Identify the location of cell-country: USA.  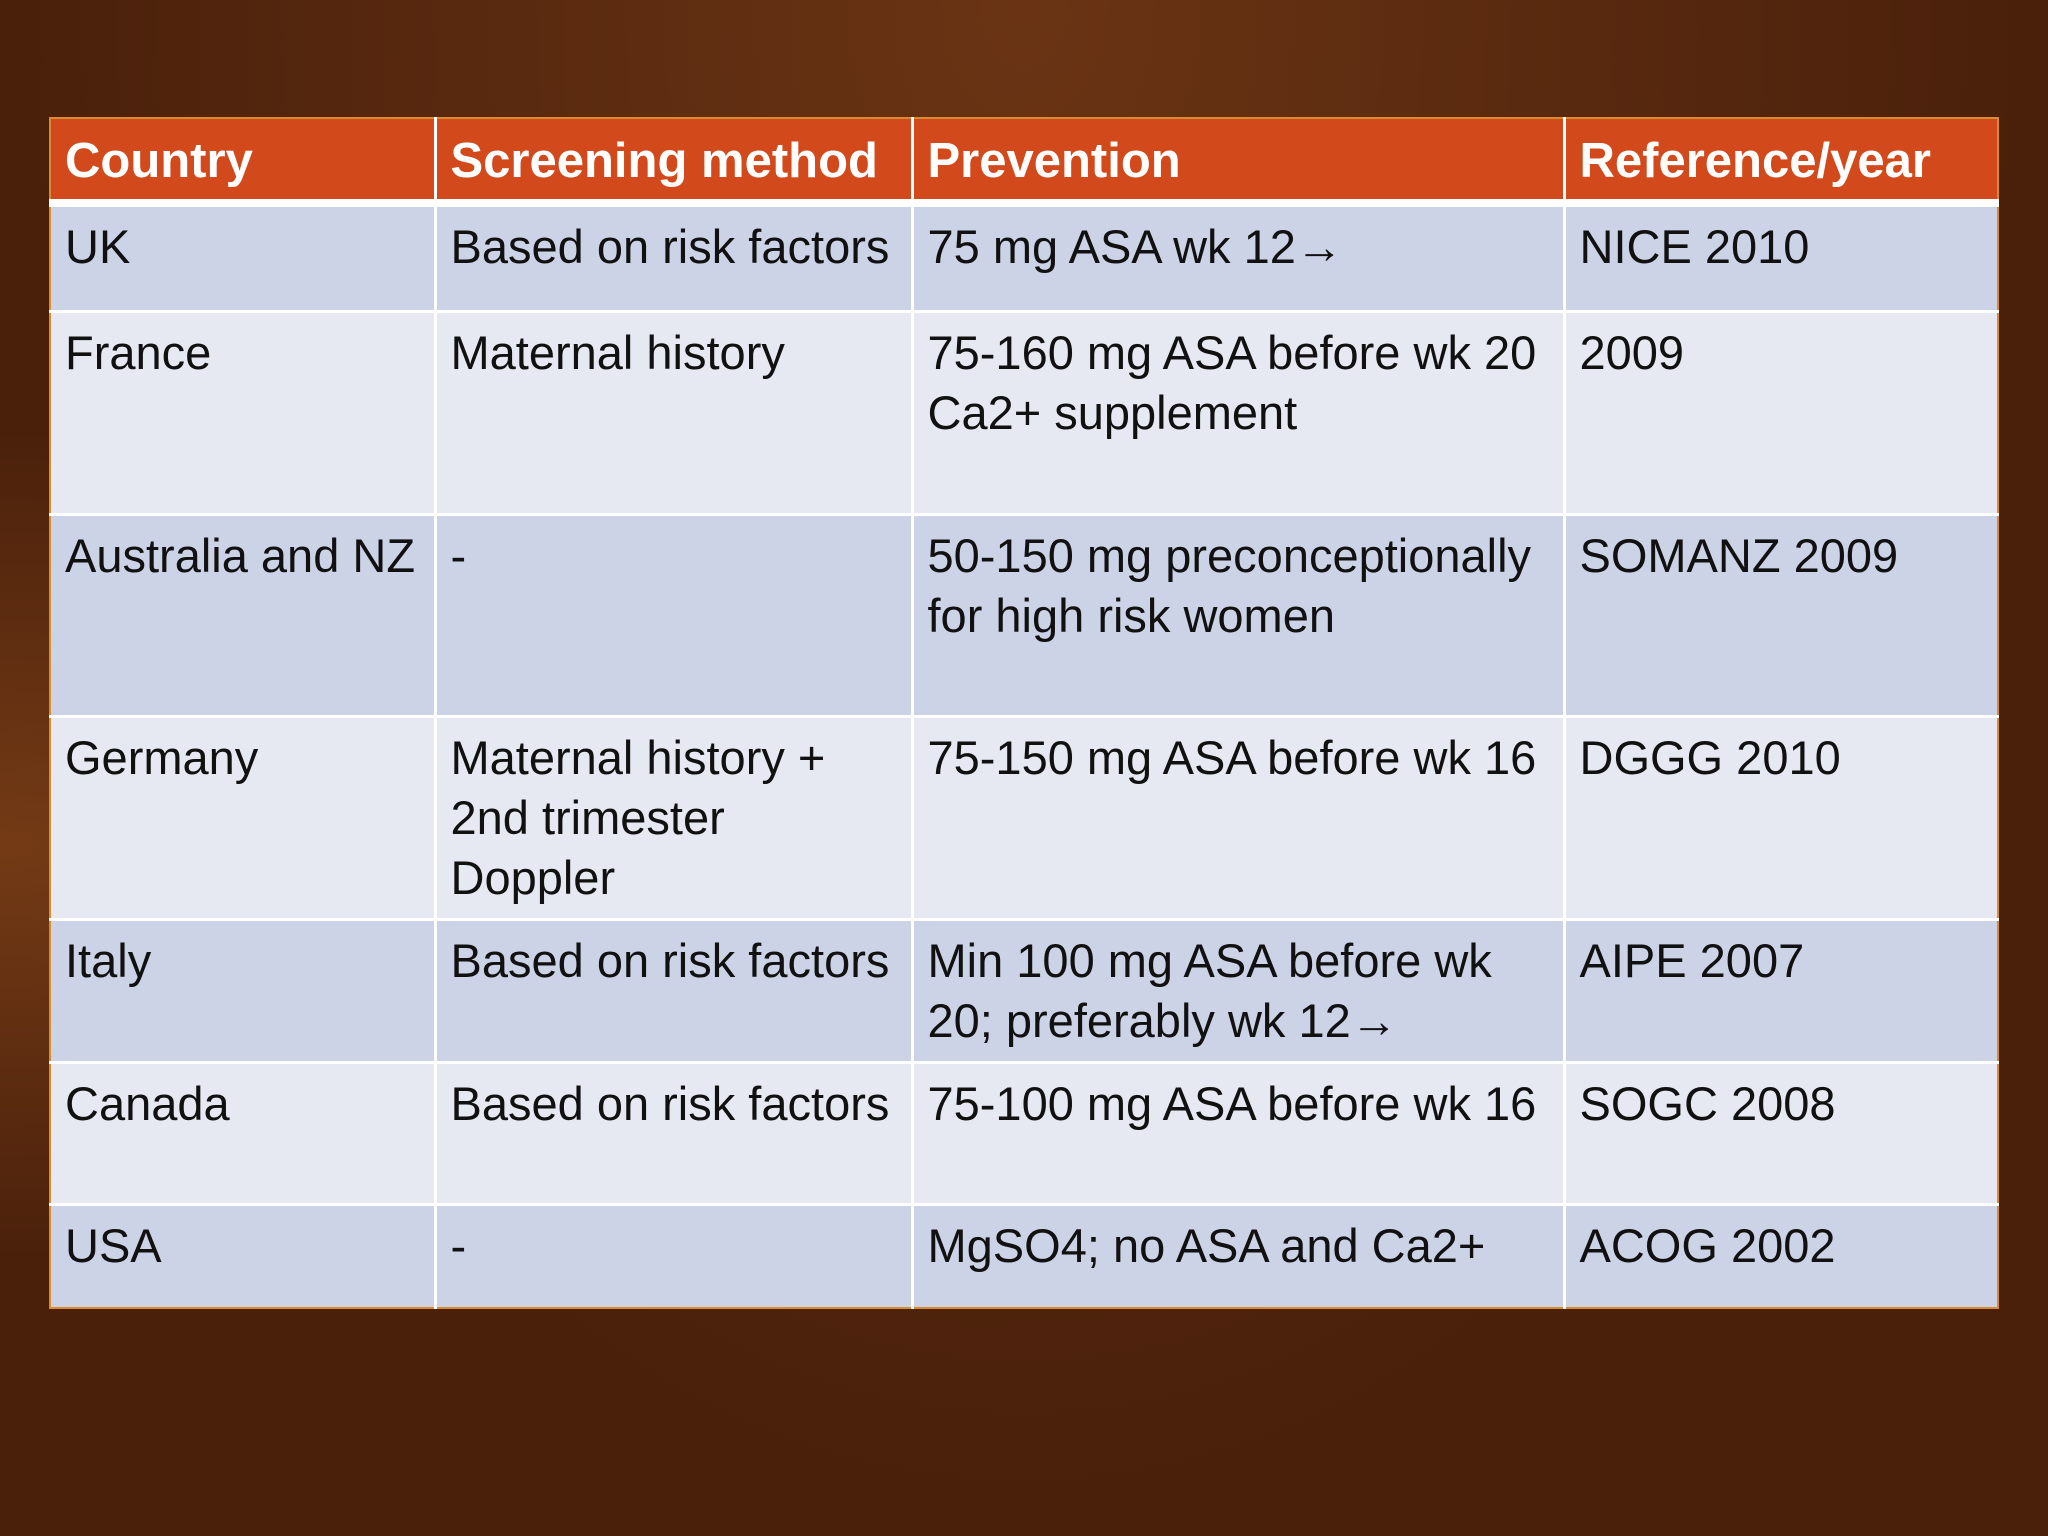
(243, 1256).